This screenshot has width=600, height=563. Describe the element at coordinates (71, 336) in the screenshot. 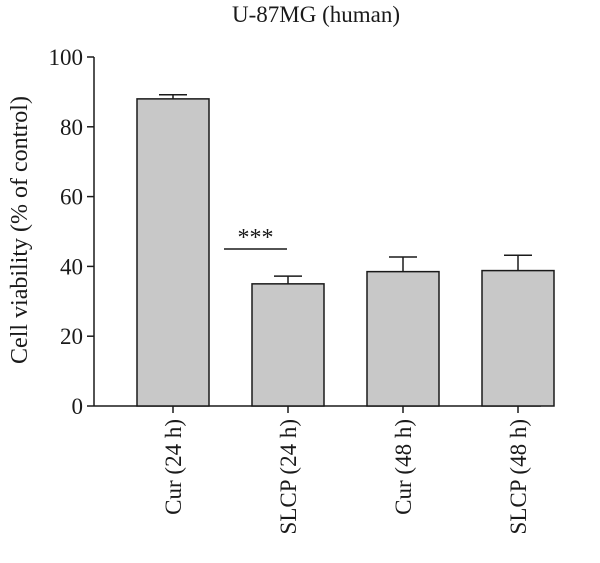

I see `y-tick-label: 20` at that location.